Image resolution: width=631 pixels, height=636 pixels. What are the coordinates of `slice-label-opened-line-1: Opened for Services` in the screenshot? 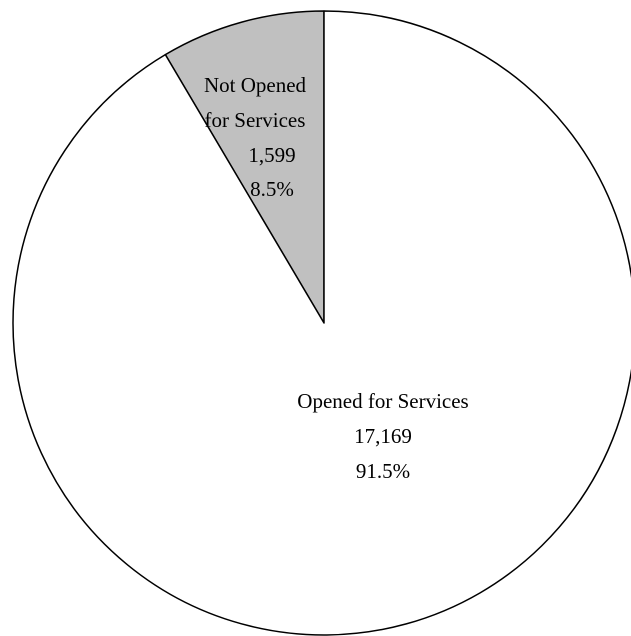 It's located at (382, 401).